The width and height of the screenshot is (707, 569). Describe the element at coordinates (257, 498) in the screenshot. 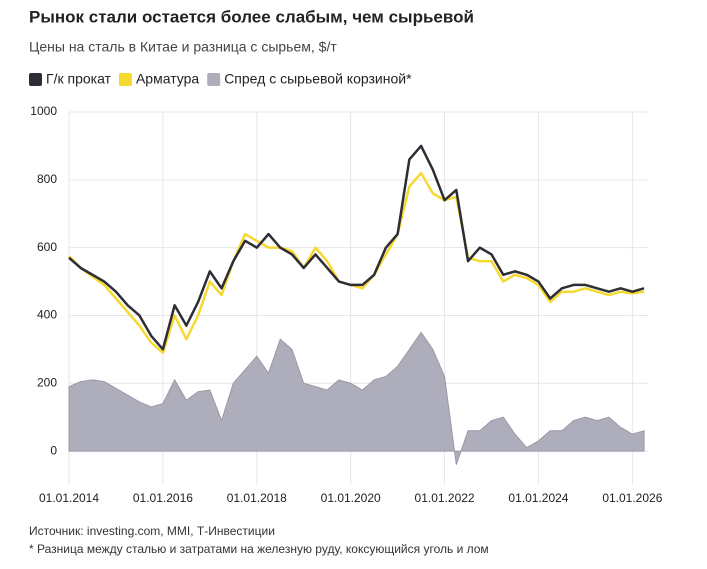

I see `x-tick-label: 01.01.2018` at that location.